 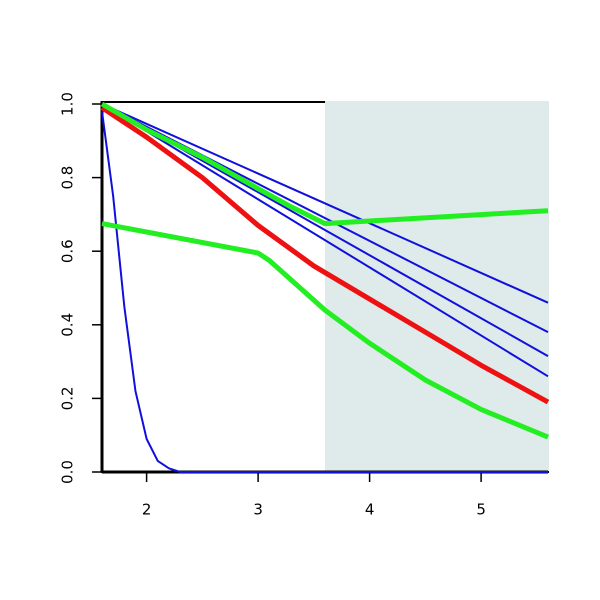 What do you see at coordinates (481, 510) in the screenshot?
I see `x-tick-label: 5` at bounding box center [481, 510].